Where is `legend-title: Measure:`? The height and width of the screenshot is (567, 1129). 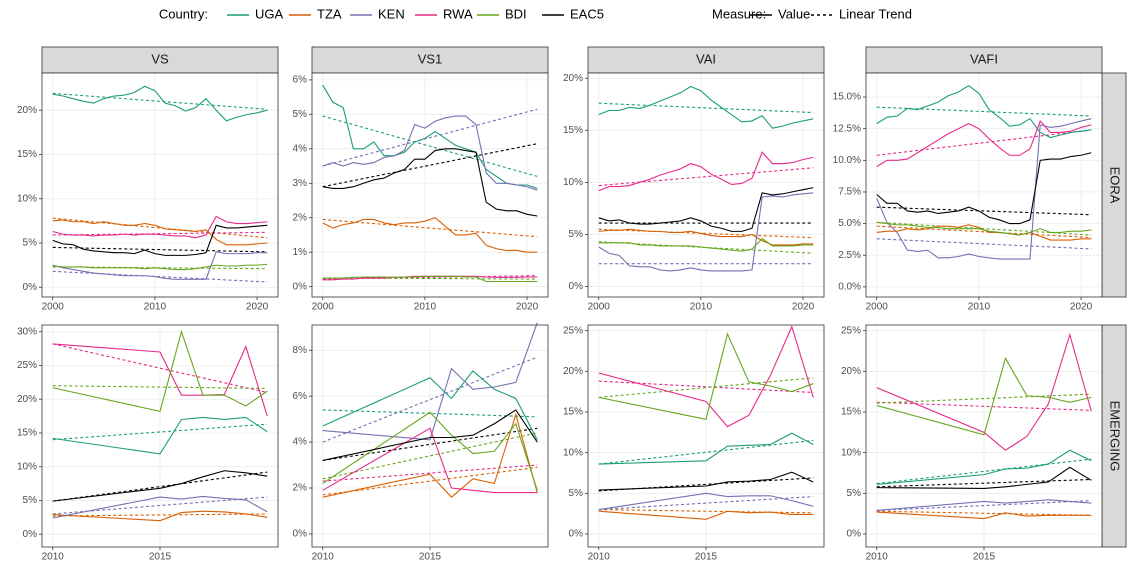
legend-title: Measure: is located at coordinates (739, 13).